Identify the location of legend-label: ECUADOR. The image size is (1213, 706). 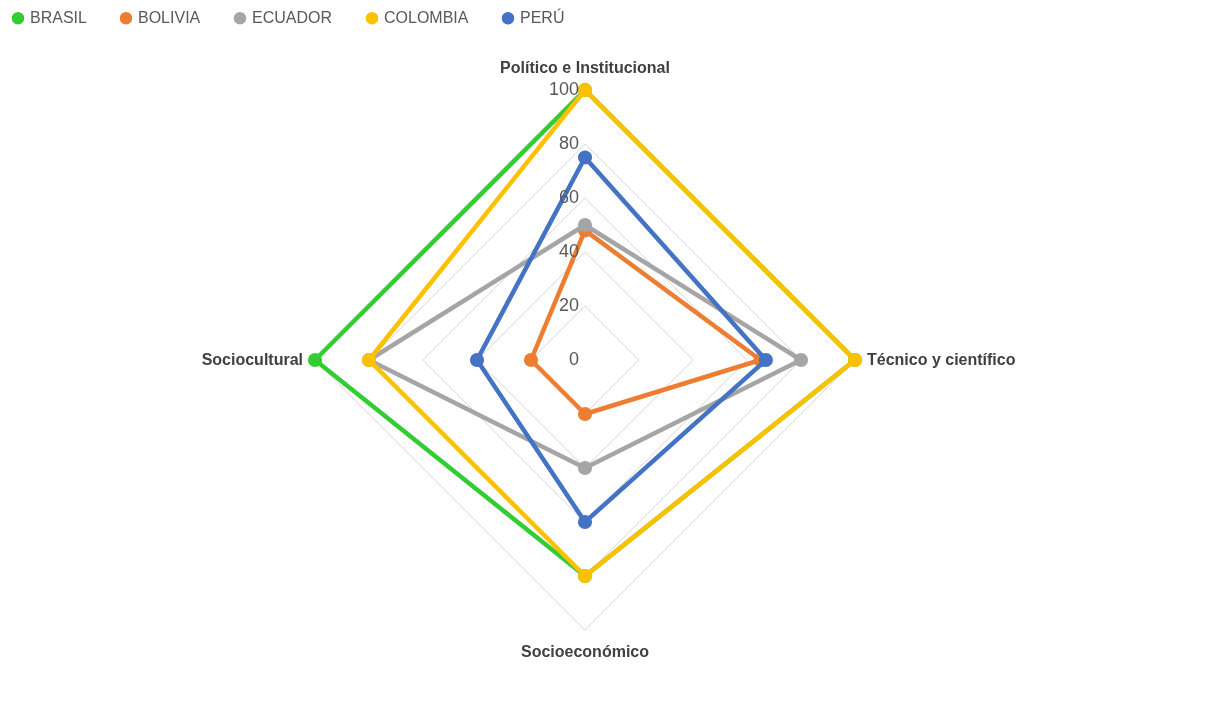
(292, 18).